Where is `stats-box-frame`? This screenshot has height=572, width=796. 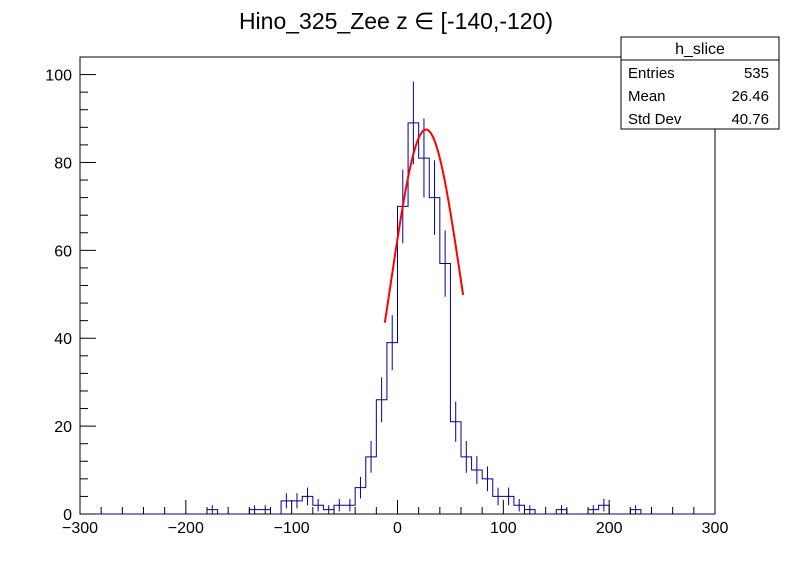
stats-box-frame is located at coordinates (700, 83).